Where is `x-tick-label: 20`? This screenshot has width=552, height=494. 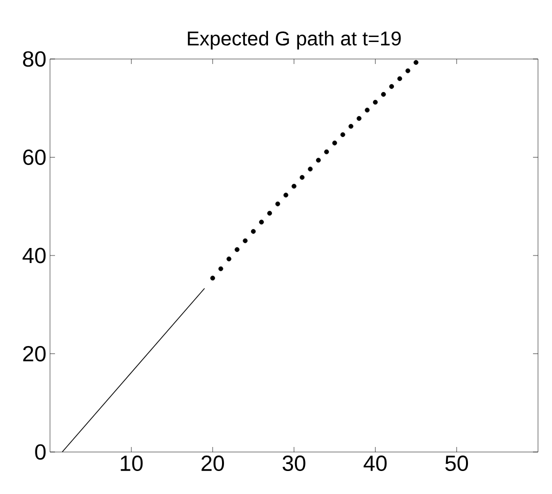 x-tick-label: 20 is located at coordinates (213, 464).